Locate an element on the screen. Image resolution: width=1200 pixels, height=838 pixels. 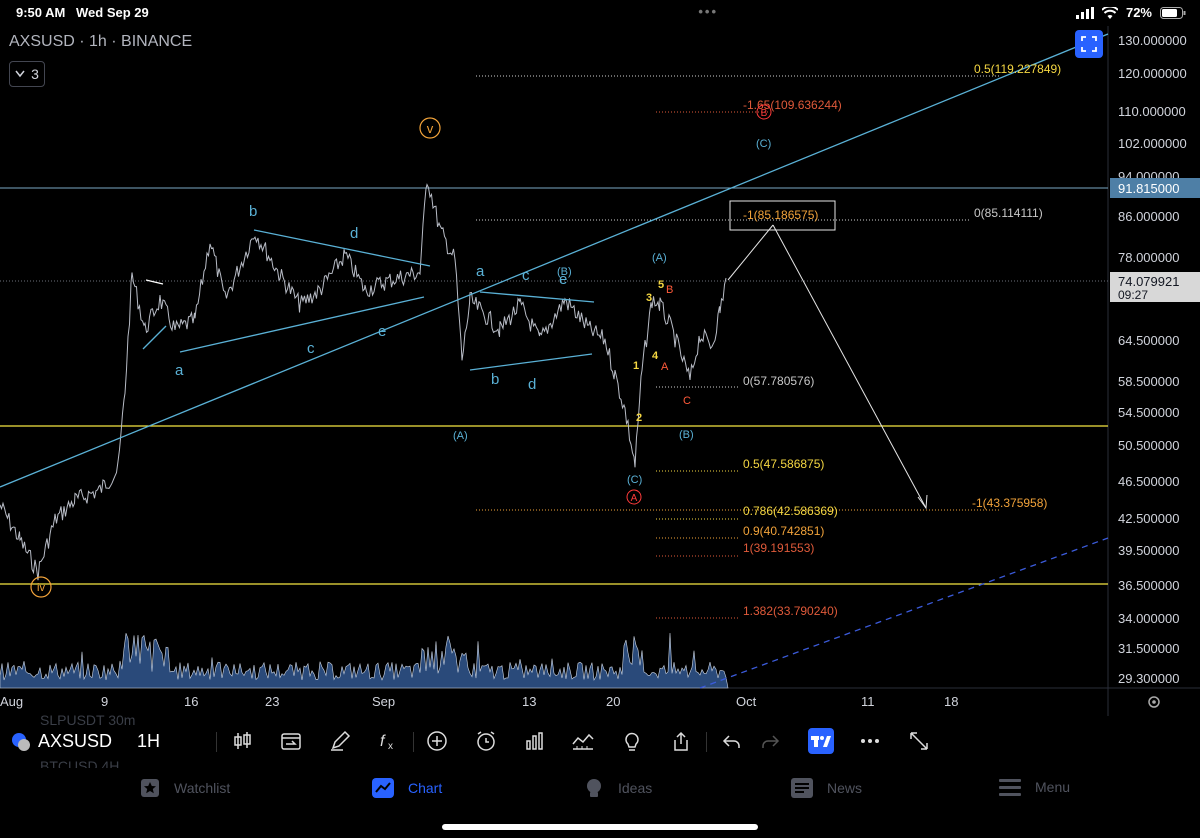
price-tick-label: 120.000000 is located at coordinates (1152, 73).